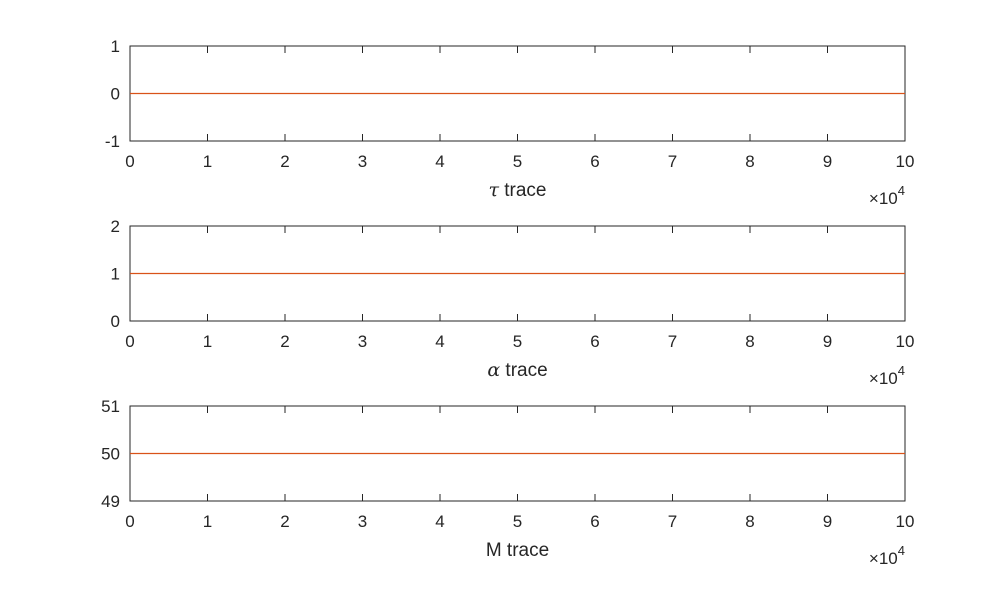  What do you see at coordinates (115, 226) in the screenshot?
I see `y-tick-label: 2` at bounding box center [115, 226].